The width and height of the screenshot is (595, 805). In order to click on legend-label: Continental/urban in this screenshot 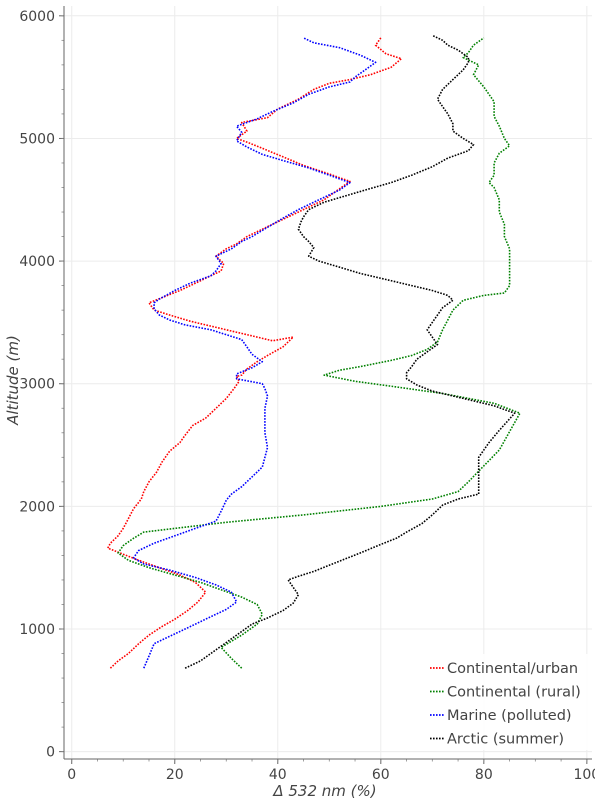, I will do `click(512, 669)`.